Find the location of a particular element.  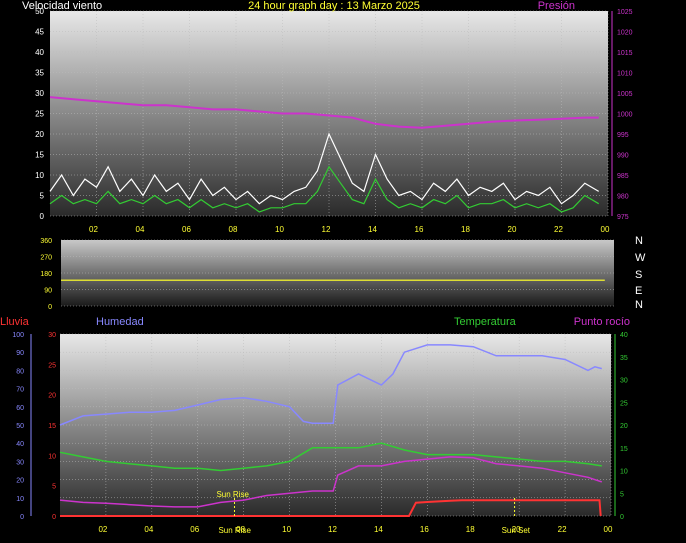

pressure-tick-label: 1000 is located at coordinates (625, 115).